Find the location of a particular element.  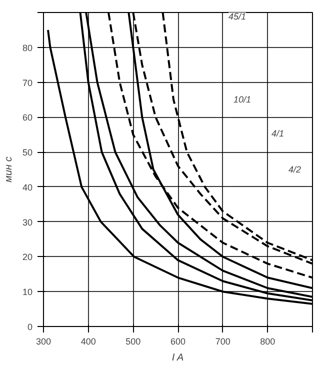

y-axis-title: мин с is located at coordinates (8, 169).